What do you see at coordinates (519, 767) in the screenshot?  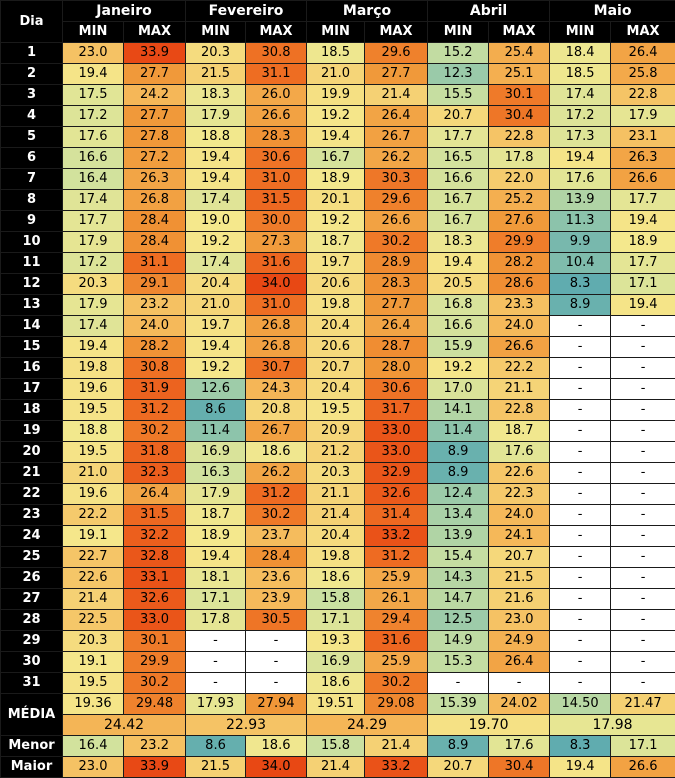 I see `maior-cell-abril-max: 30.4` at bounding box center [519, 767].